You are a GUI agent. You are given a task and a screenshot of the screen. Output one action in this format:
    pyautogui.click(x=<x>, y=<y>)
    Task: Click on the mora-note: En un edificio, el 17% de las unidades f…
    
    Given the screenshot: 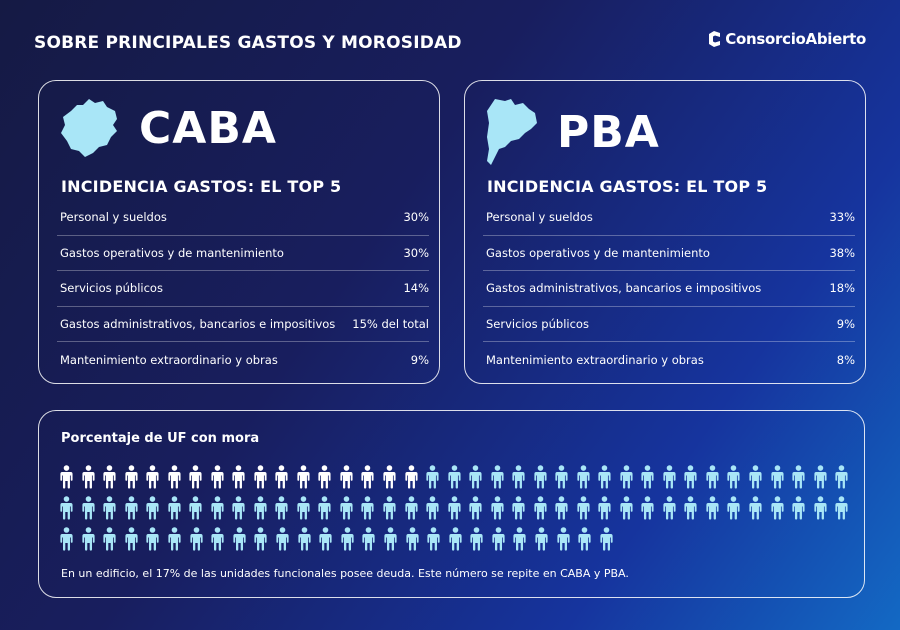 What is the action you would take?
    pyautogui.click(x=345, y=573)
    